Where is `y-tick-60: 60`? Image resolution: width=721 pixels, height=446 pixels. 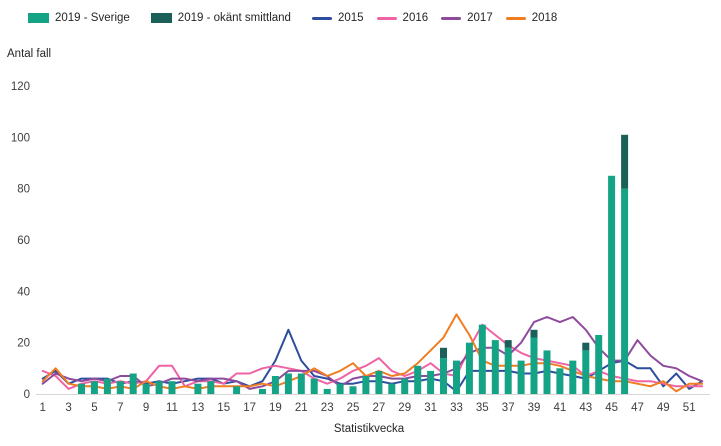 y-tick-60: 60 is located at coordinates (23, 241).